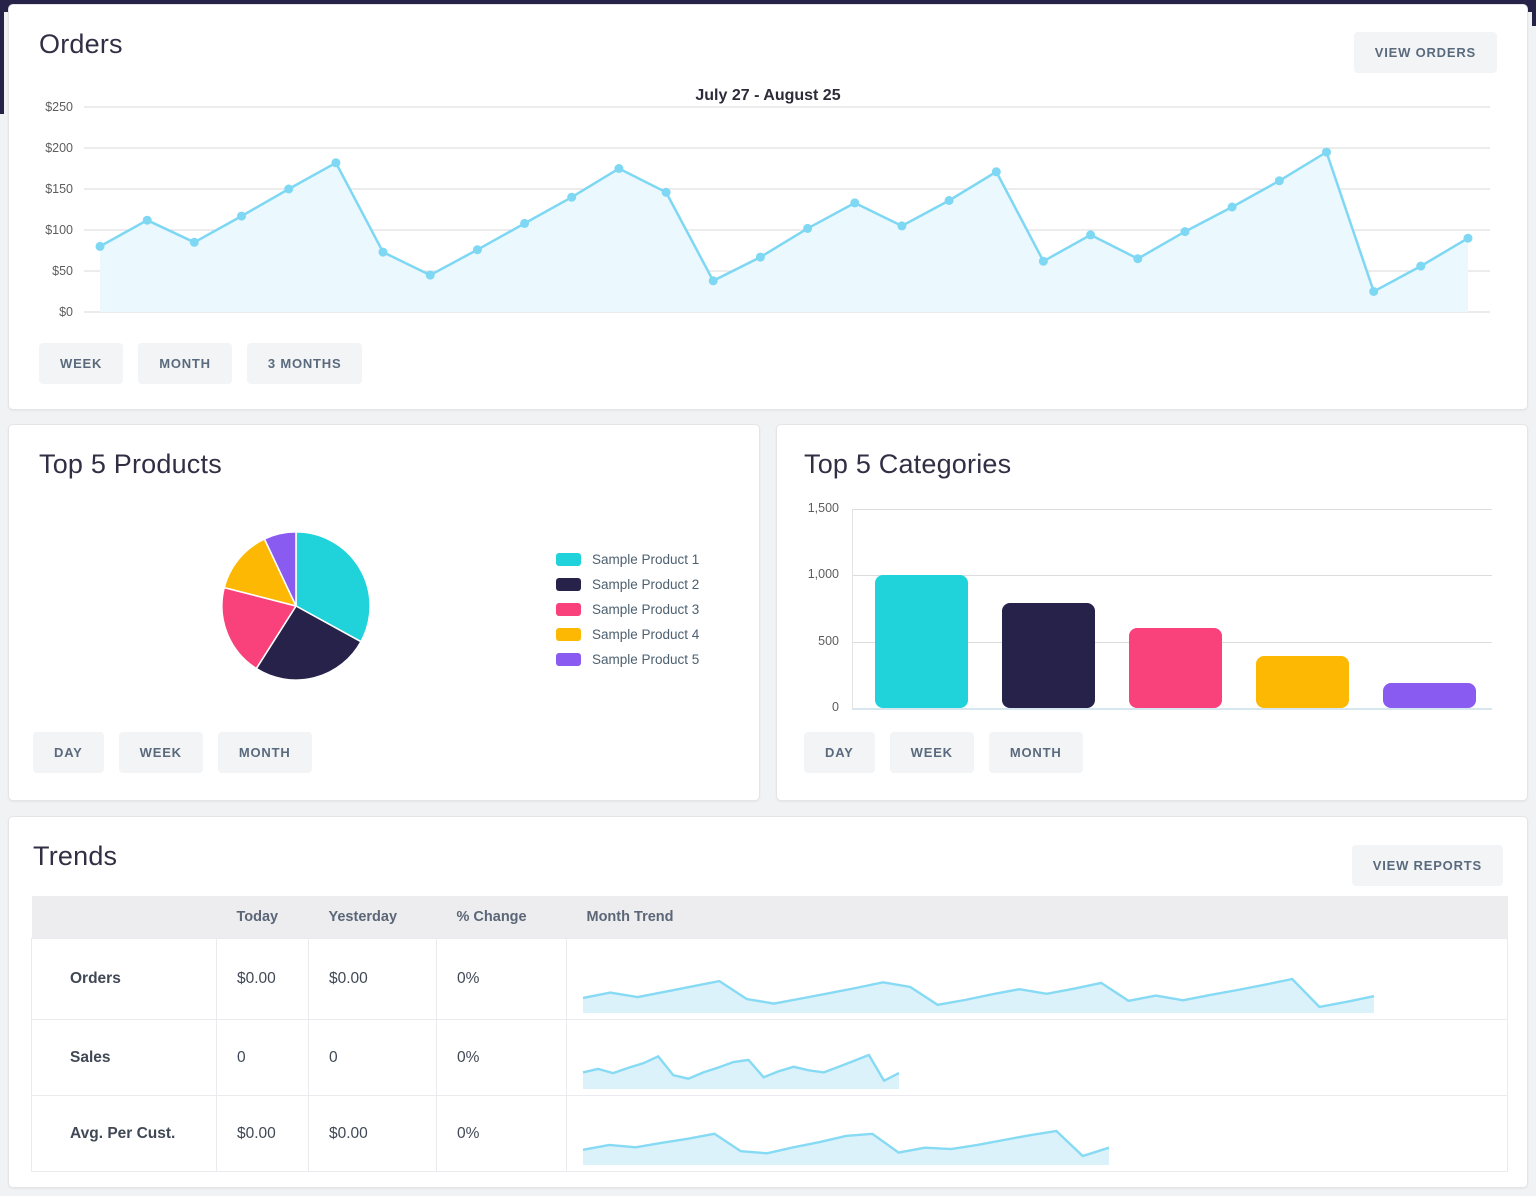 The image size is (1536, 1196). Describe the element at coordinates (262, 979) in the screenshot. I see `orders-today-value: $0.00` at that location.